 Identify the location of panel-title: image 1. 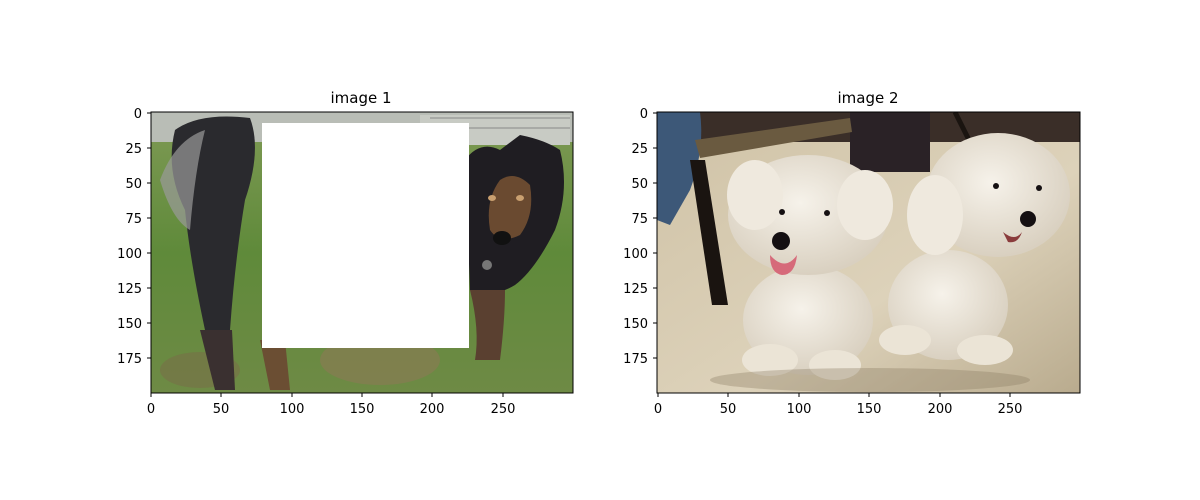
(360, 98).